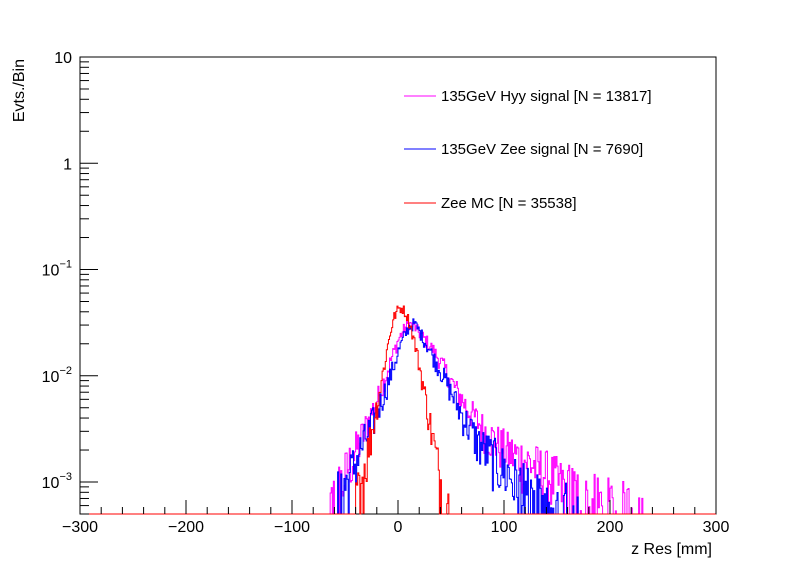  I want to click on legend-label: Zee MC [N = 35538], so click(508, 203).